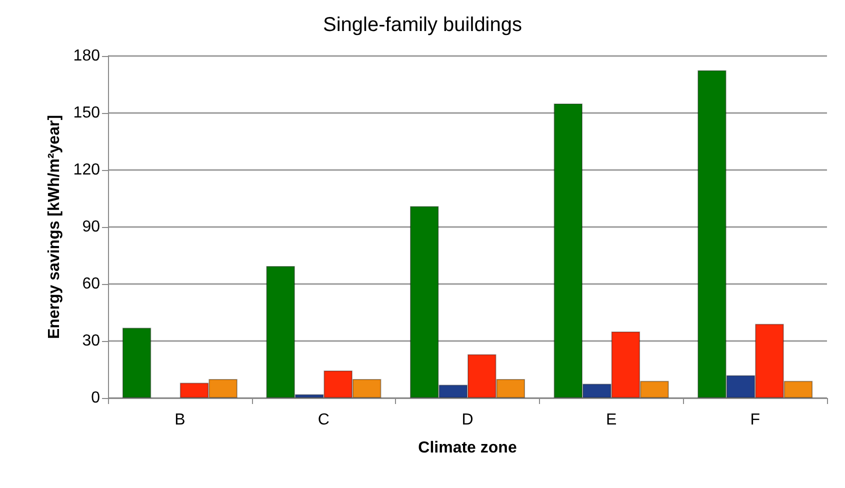  Describe the element at coordinates (91, 341) in the screenshot. I see `y-tick-label: 30` at that location.